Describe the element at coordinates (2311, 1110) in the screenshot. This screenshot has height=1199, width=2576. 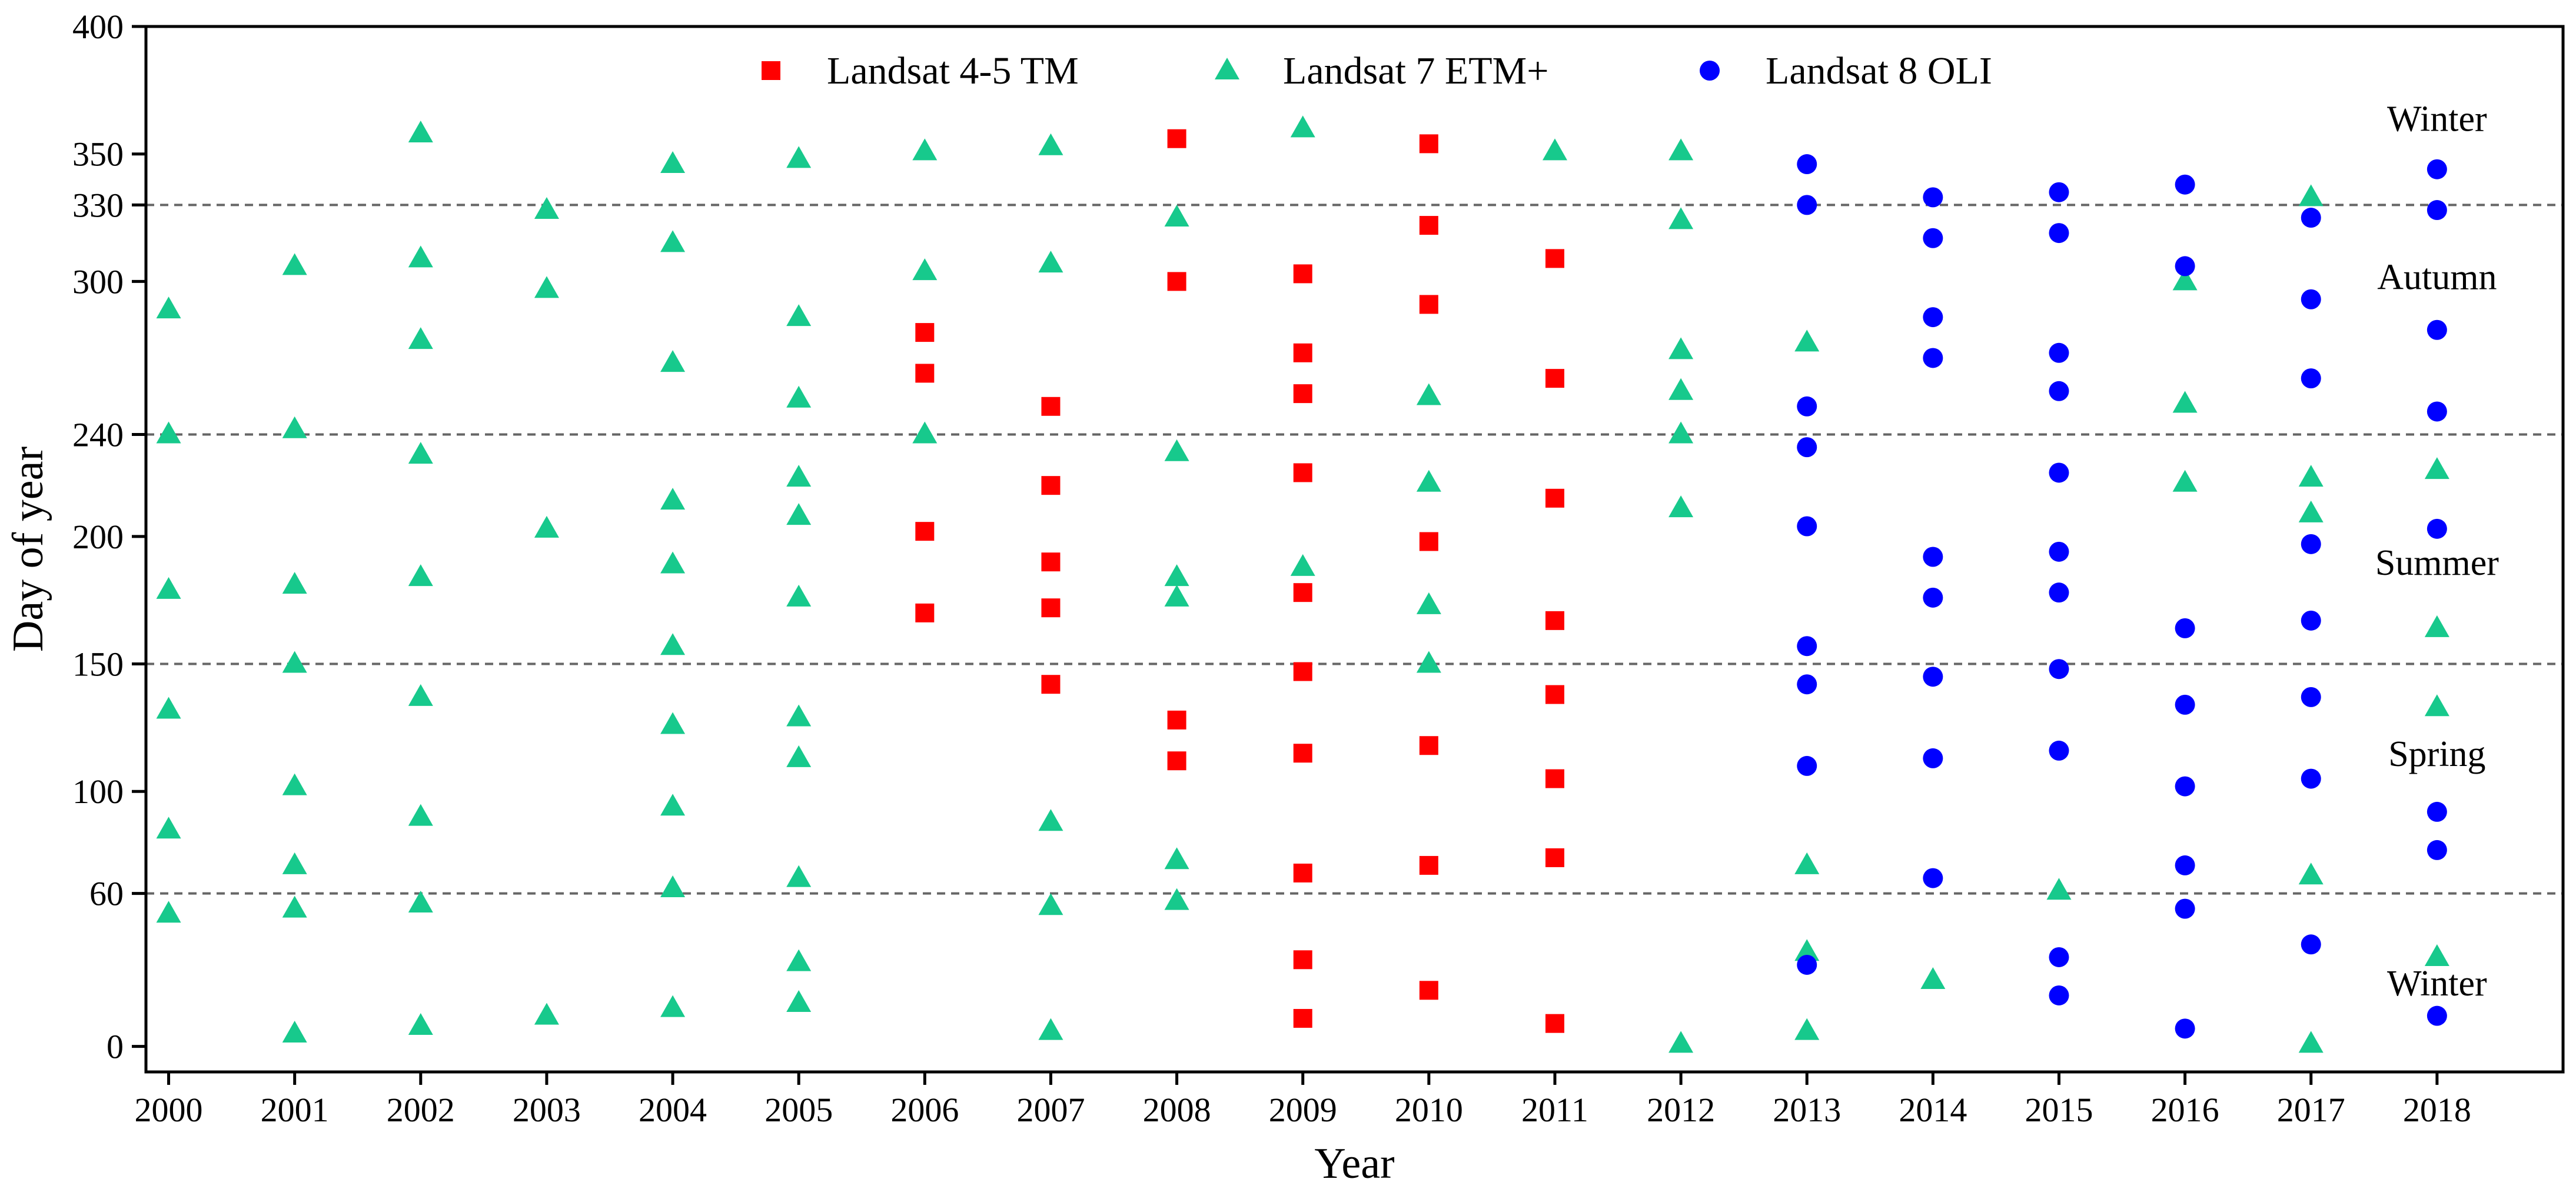
I see `x-tick-label: 2017` at that location.